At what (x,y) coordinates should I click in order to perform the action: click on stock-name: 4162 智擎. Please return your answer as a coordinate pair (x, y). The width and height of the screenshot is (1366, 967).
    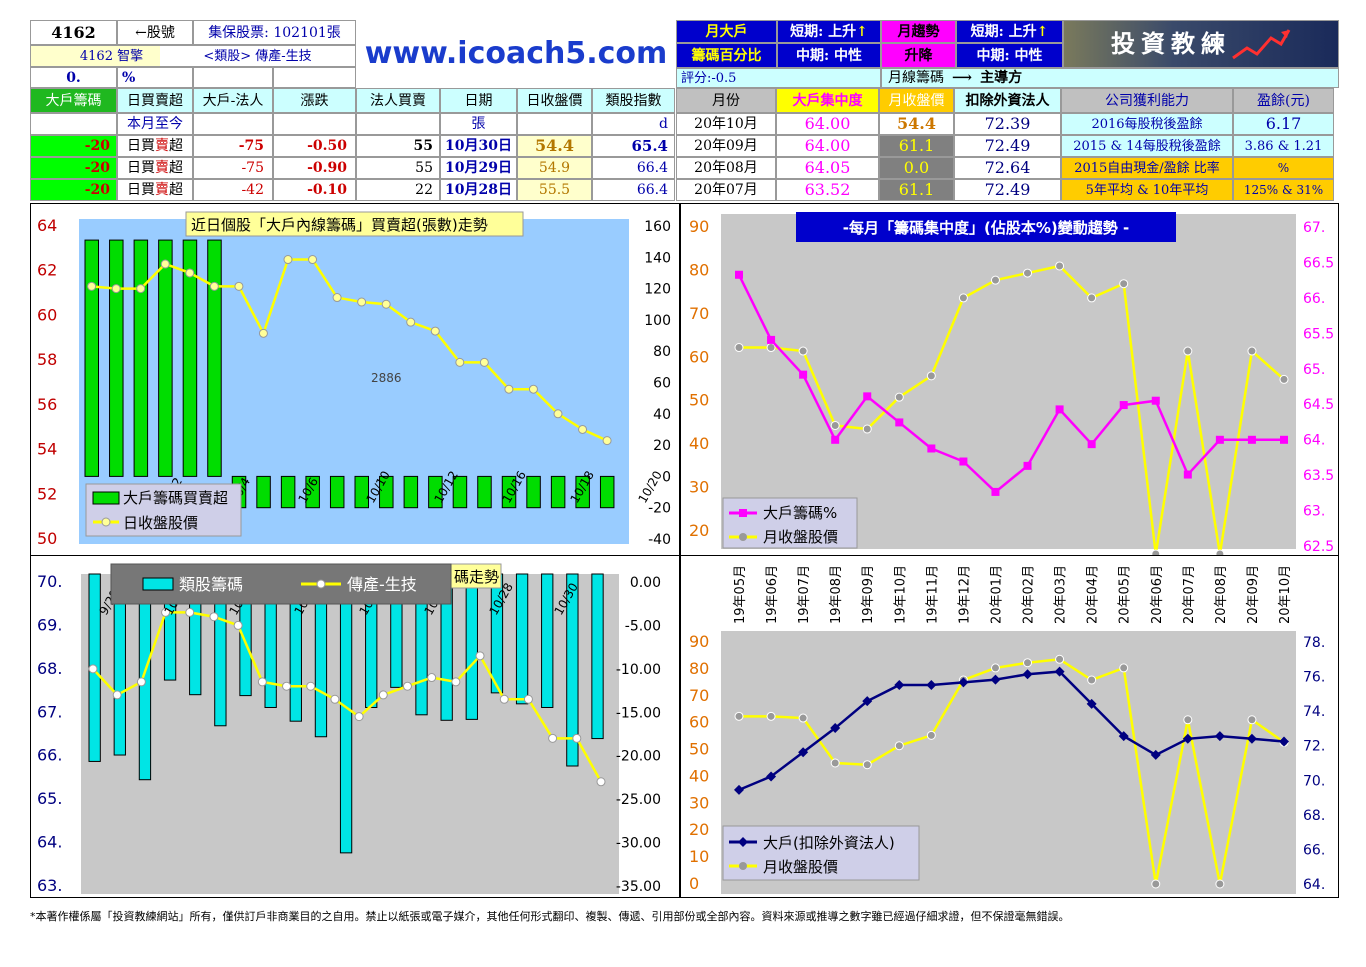
    Looking at the image, I should click on (111, 56).